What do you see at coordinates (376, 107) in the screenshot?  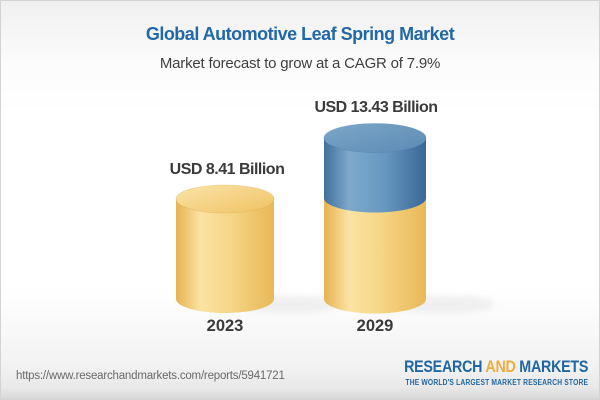 I see `value-label-2029: USD 13.43 Billion` at bounding box center [376, 107].